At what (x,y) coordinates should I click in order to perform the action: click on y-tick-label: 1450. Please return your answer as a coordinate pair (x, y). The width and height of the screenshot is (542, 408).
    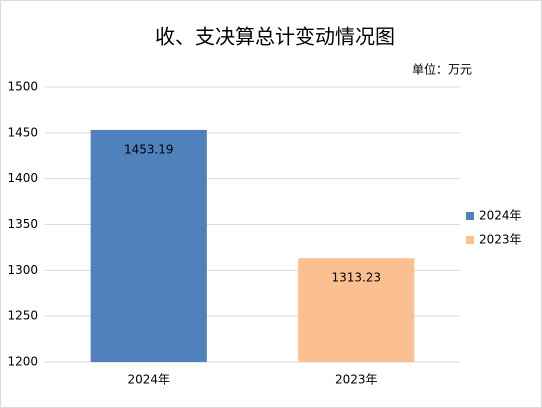
    Looking at the image, I should click on (22, 132).